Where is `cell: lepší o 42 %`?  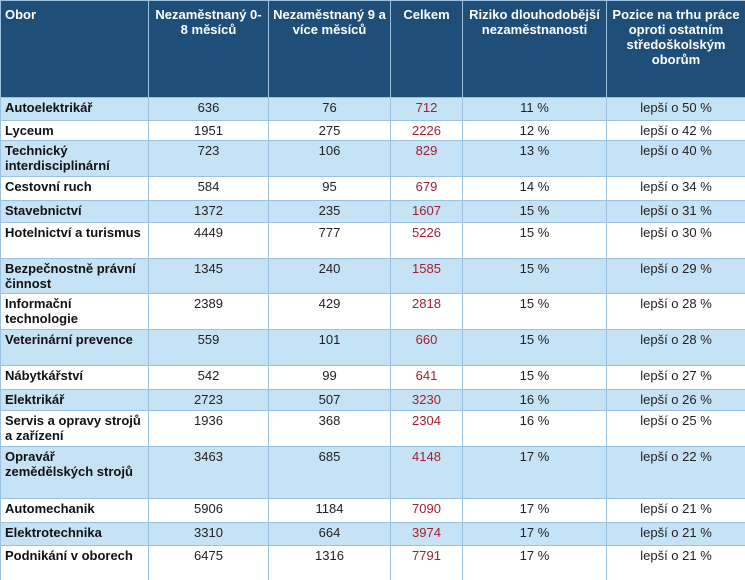 cell: lepší o 42 % is located at coordinates (675, 130).